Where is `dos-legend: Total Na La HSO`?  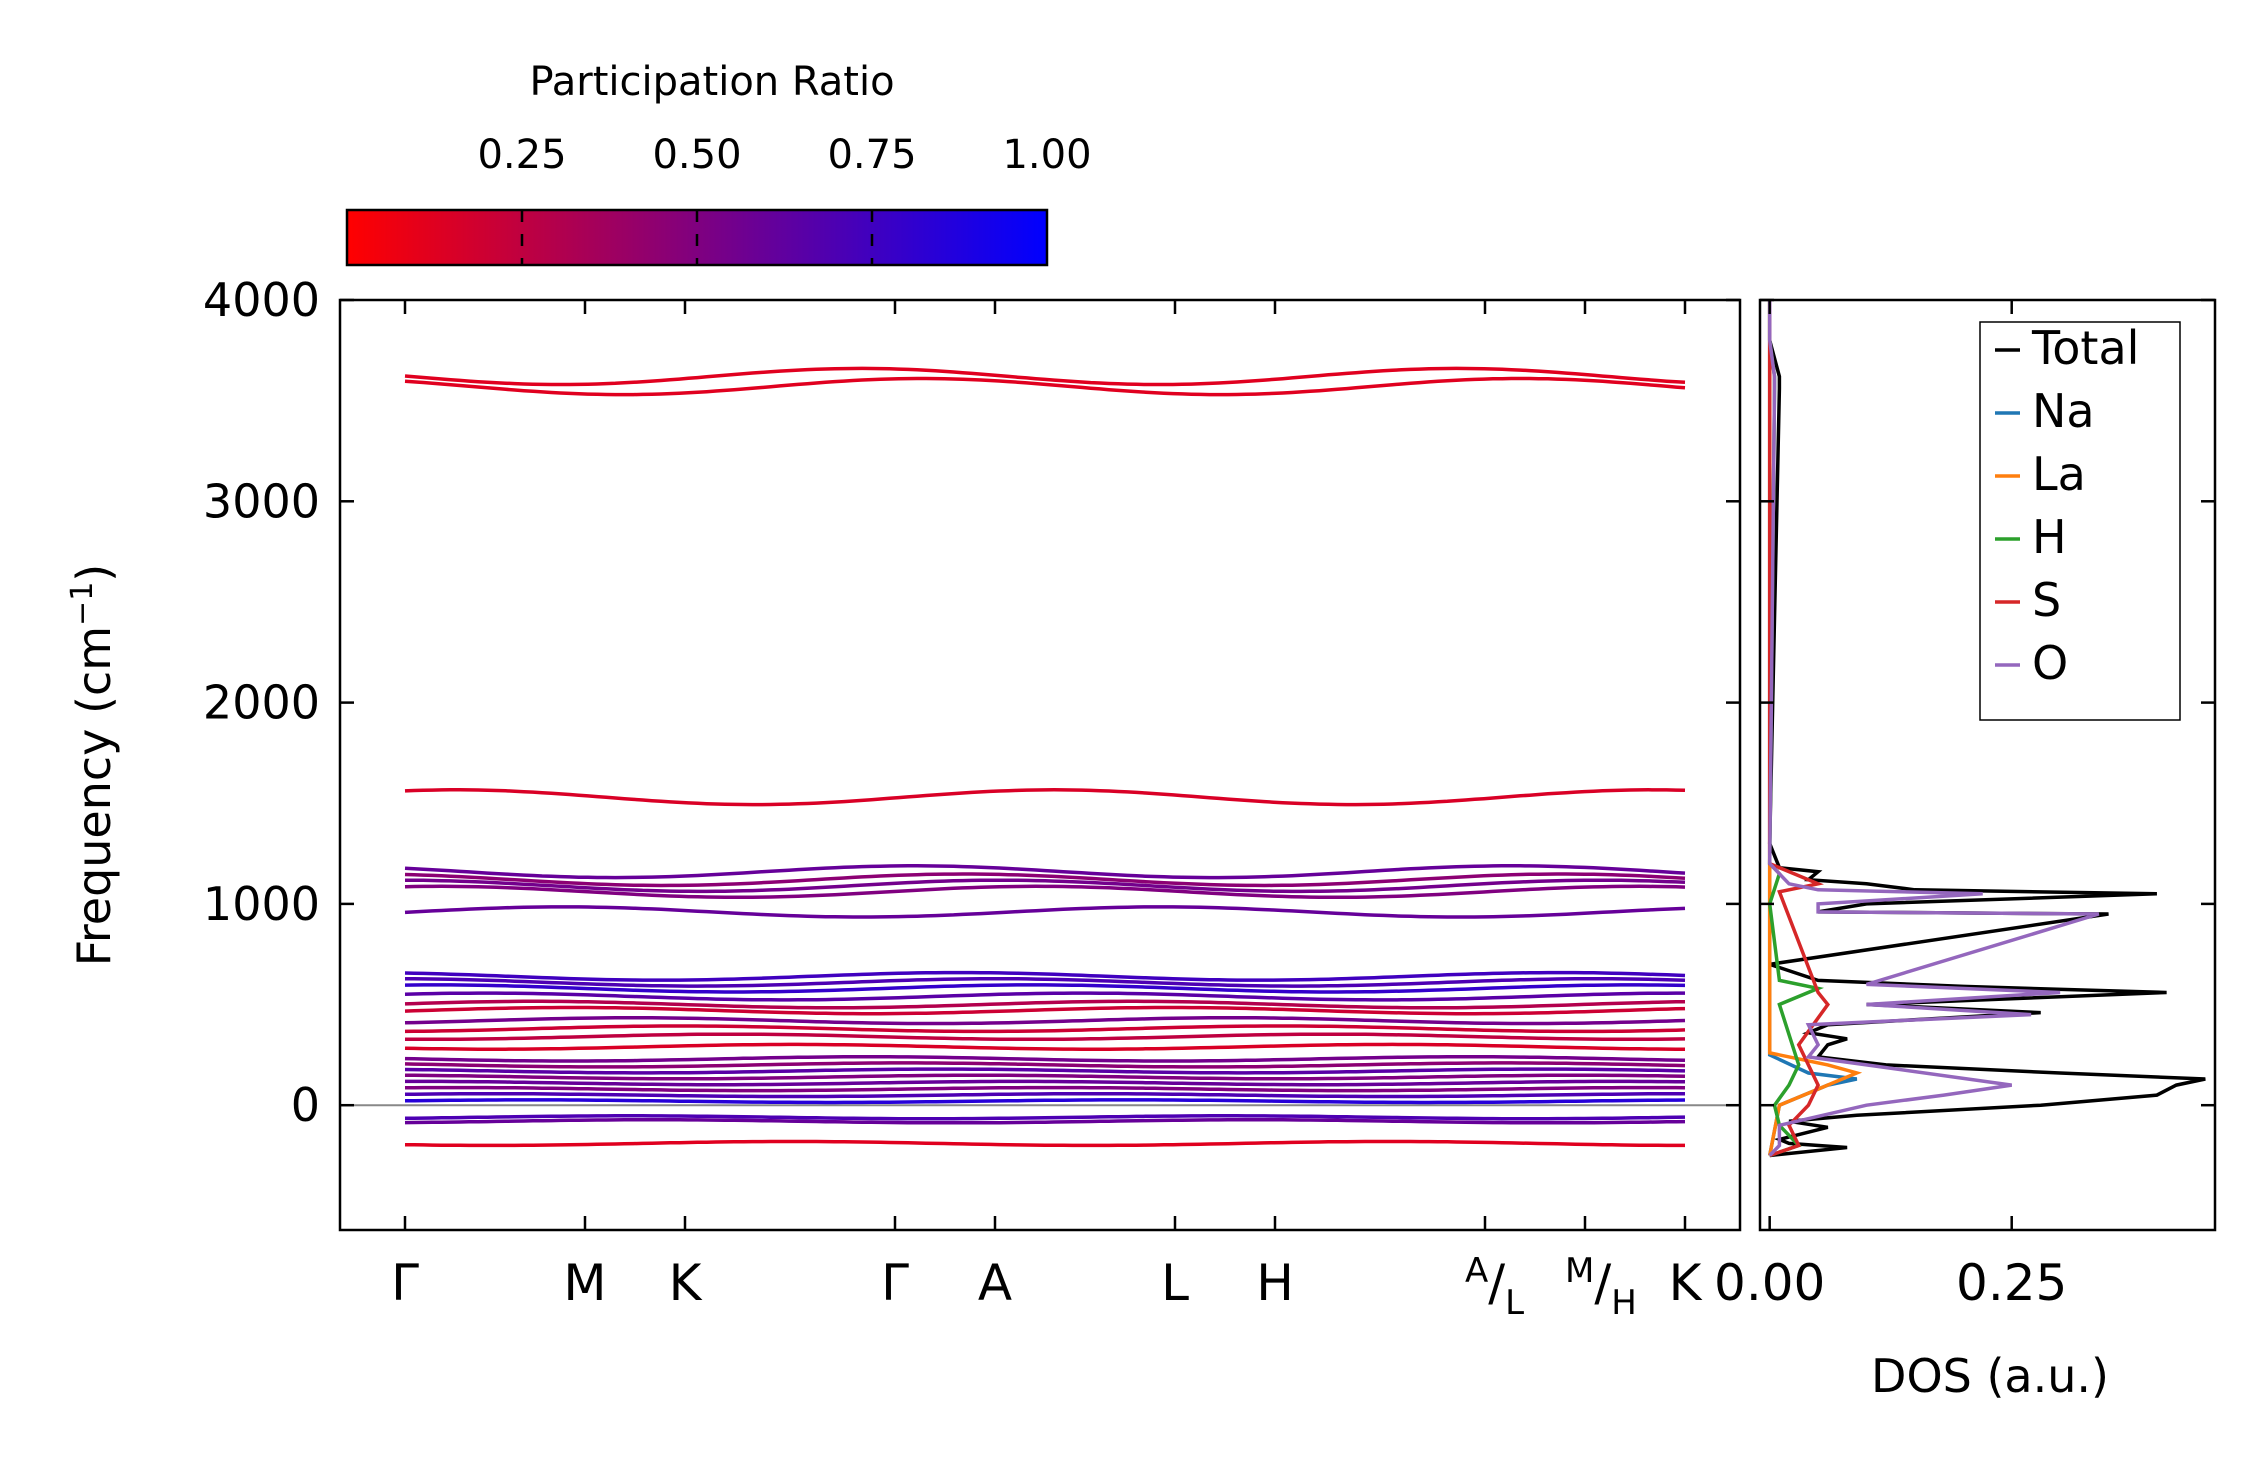
dos-legend: Total Na La HSO is located at coordinates (2080, 521).